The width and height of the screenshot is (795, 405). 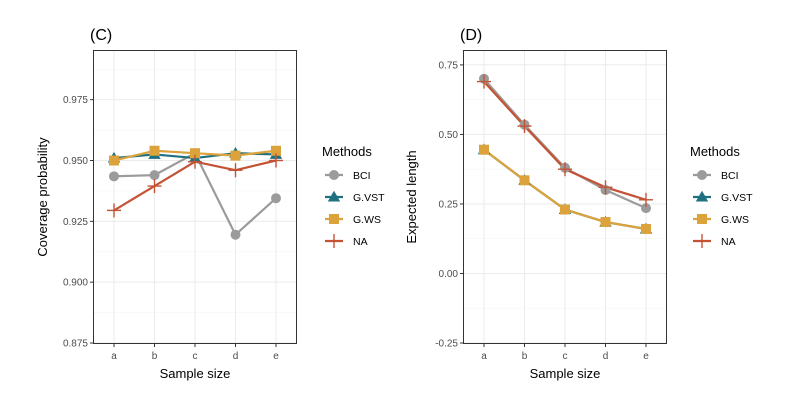 What do you see at coordinates (484, 81) in the screenshot?
I see `point-na-a-d` at bounding box center [484, 81].